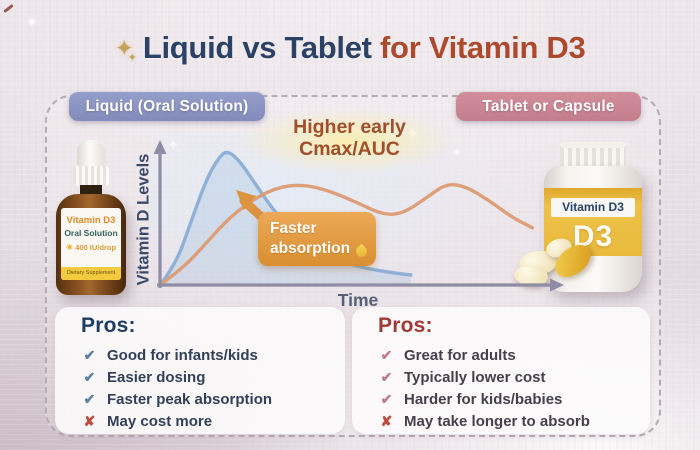 Image resolution: width=700 pixels, height=450 pixels. Describe the element at coordinates (213, 377) in the screenshot. I see `list-item: ✔ Easier dosing` at that location.